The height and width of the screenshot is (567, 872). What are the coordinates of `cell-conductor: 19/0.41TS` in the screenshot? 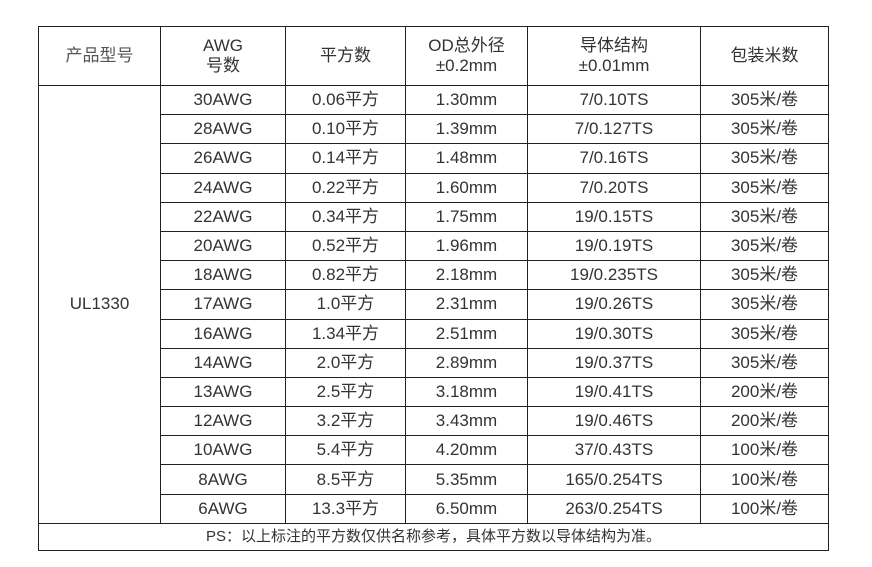 It's located at (614, 392).